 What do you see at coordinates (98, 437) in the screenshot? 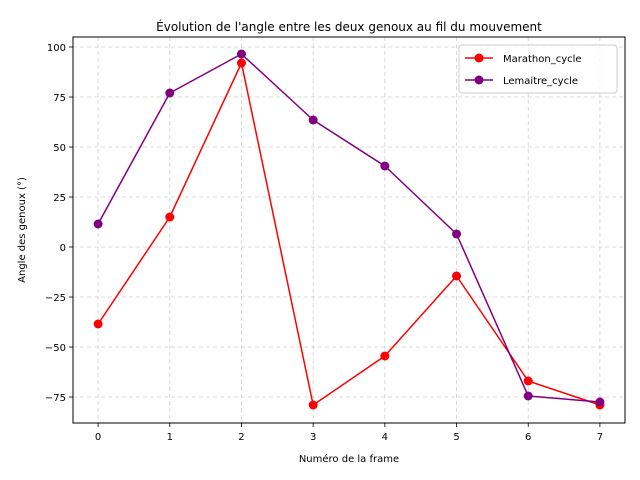
I see `x-tick-label: 0` at bounding box center [98, 437].